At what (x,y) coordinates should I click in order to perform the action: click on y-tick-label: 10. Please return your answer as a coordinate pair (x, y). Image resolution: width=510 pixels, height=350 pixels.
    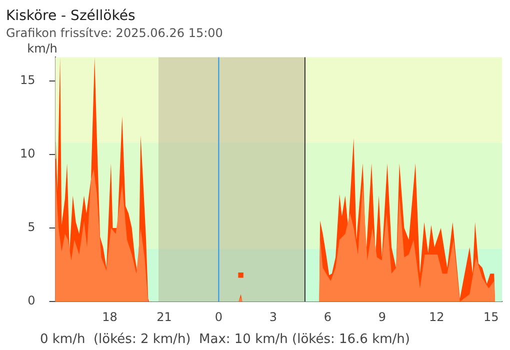
    Looking at the image, I should click on (28, 153).